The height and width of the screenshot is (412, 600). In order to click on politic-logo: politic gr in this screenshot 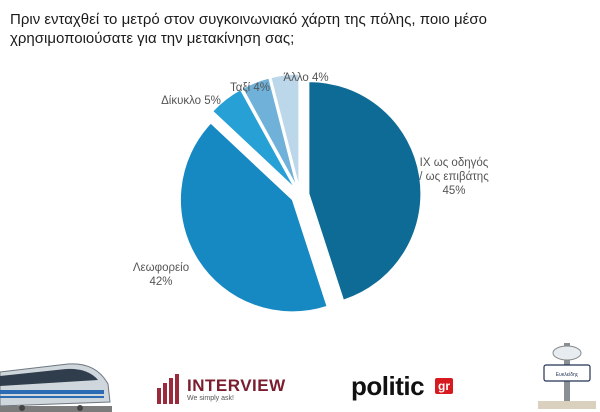, I will do `click(411, 388)`.